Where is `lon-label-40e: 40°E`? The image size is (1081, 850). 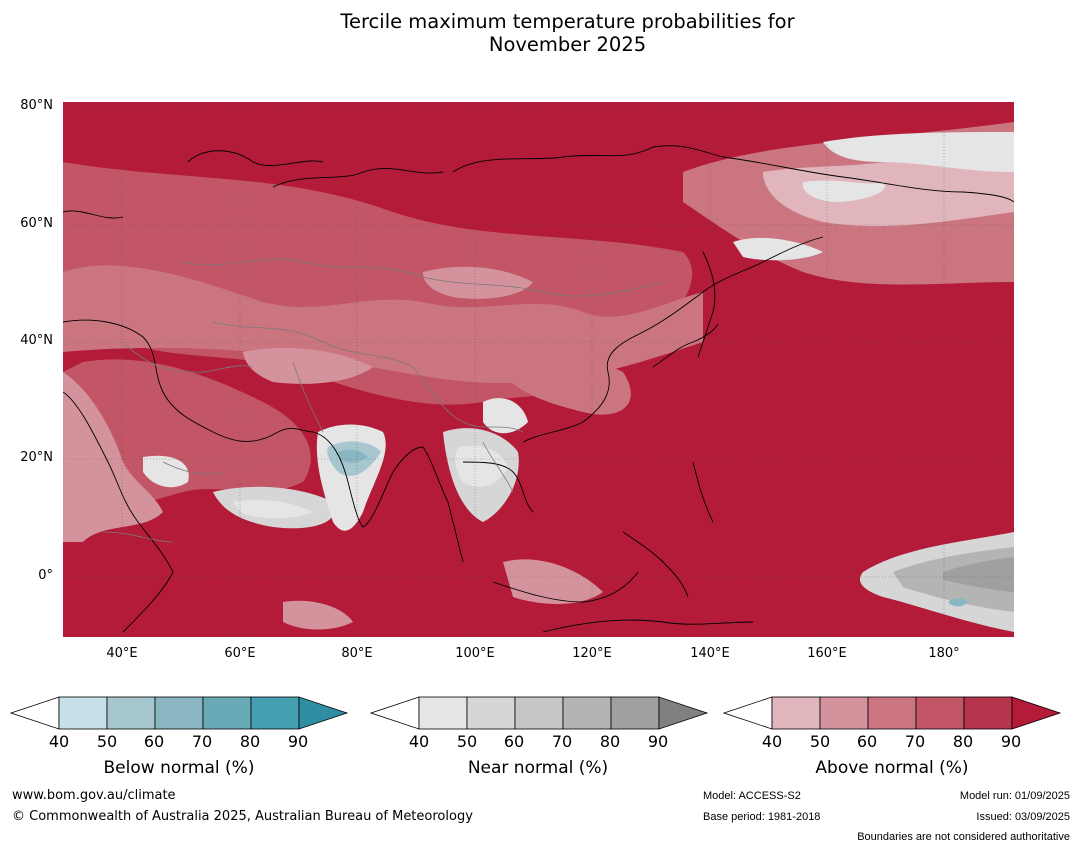
lon-label-40e: 40°E is located at coordinates (122, 653).